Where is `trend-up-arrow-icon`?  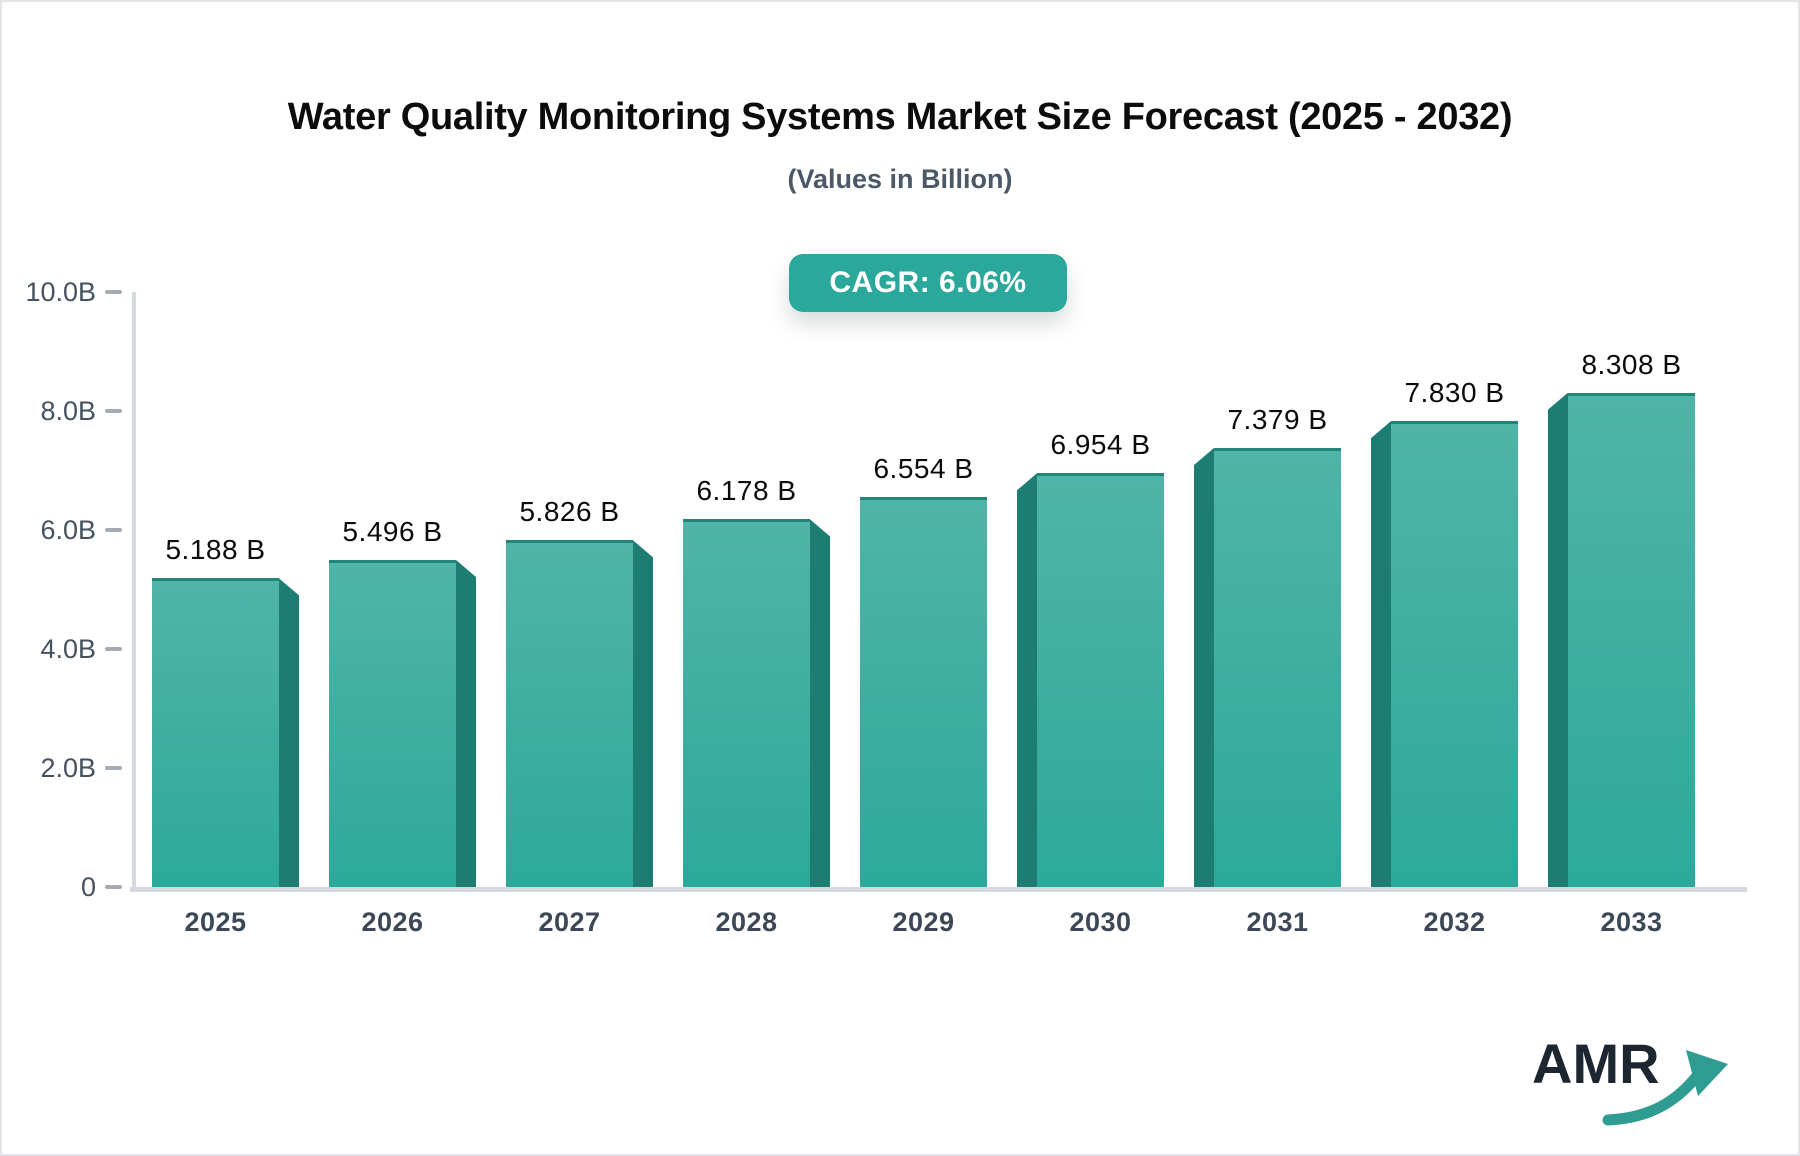 trend-up-arrow-icon is located at coordinates (1665, 1088).